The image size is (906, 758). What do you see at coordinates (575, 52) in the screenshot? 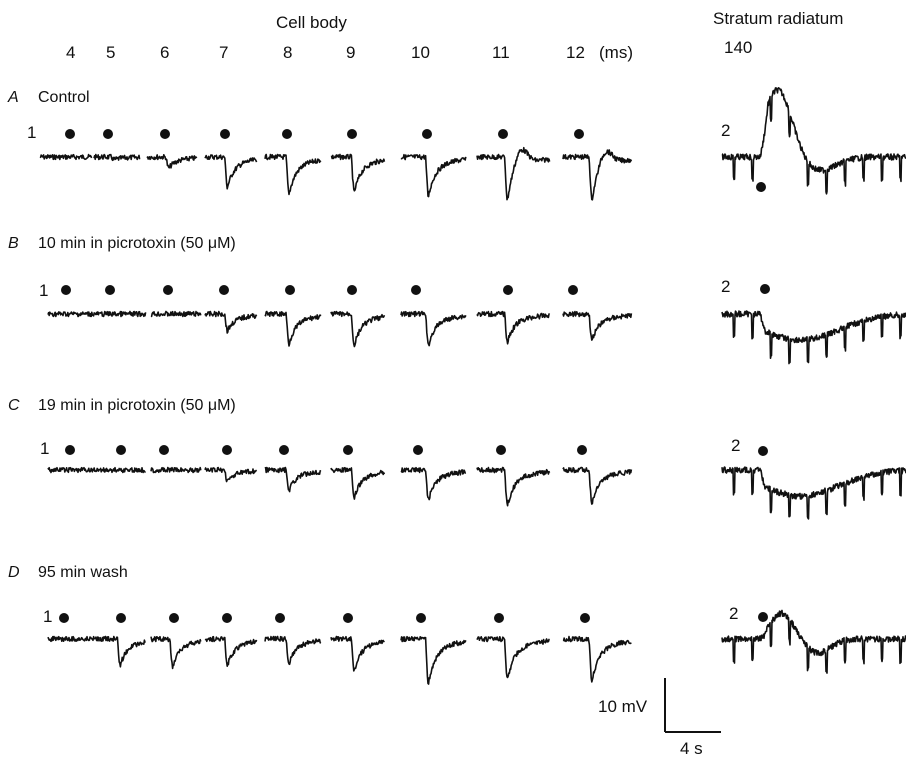
I see `timing-label: 12` at bounding box center [575, 52].